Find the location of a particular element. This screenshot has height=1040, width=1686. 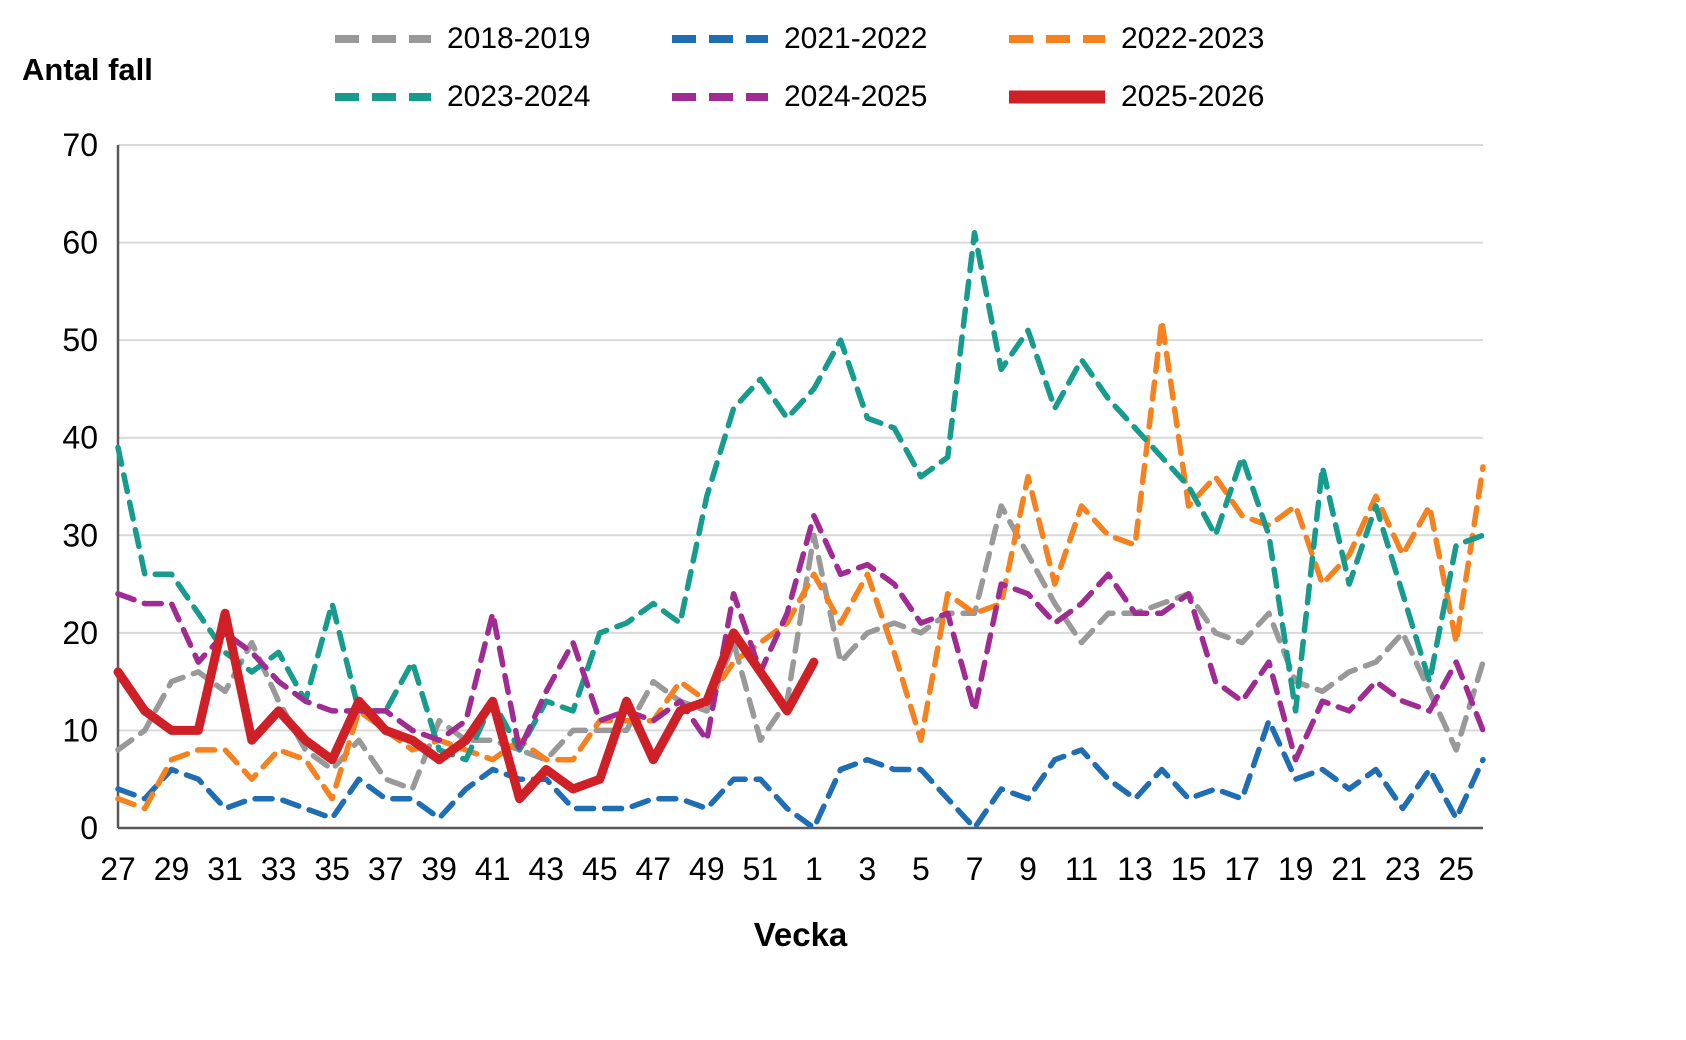

series-line-2021-2022 is located at coordinates (800, 774).